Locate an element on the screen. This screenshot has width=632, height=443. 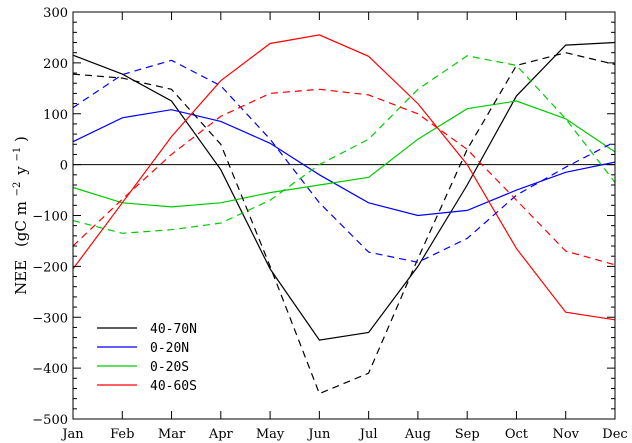
y-axis-title-exp2: −1 is located at coordinates (17, 154).